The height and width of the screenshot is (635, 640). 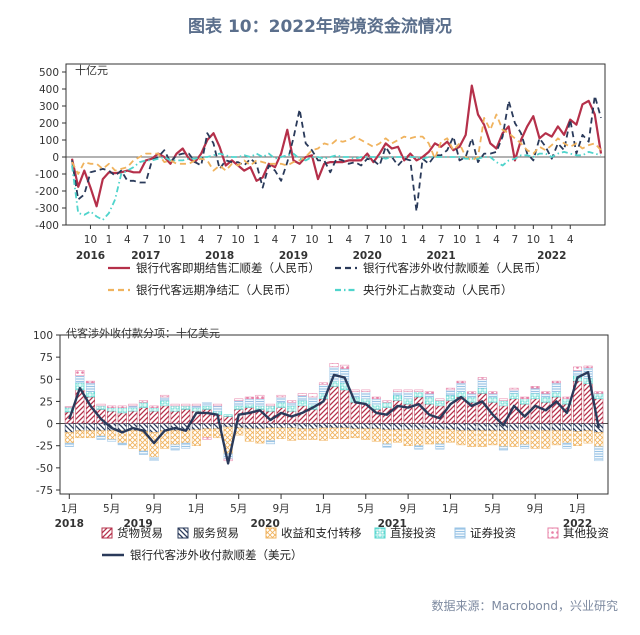 I want to click on top-chart-unit-label: 十亿元, so click(x=91, y=70).